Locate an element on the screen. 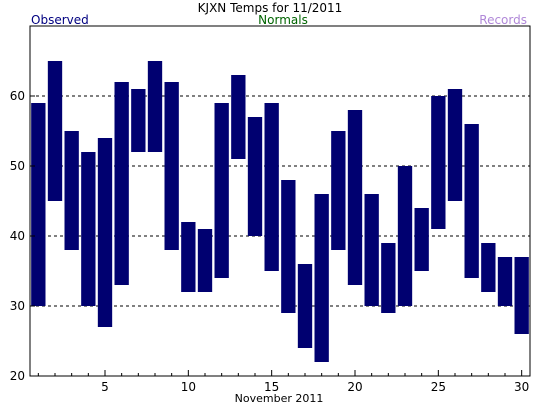 The width and height of the screenshot is (540, 406). legend-normals: Normals is located at coordinates (283, 20).